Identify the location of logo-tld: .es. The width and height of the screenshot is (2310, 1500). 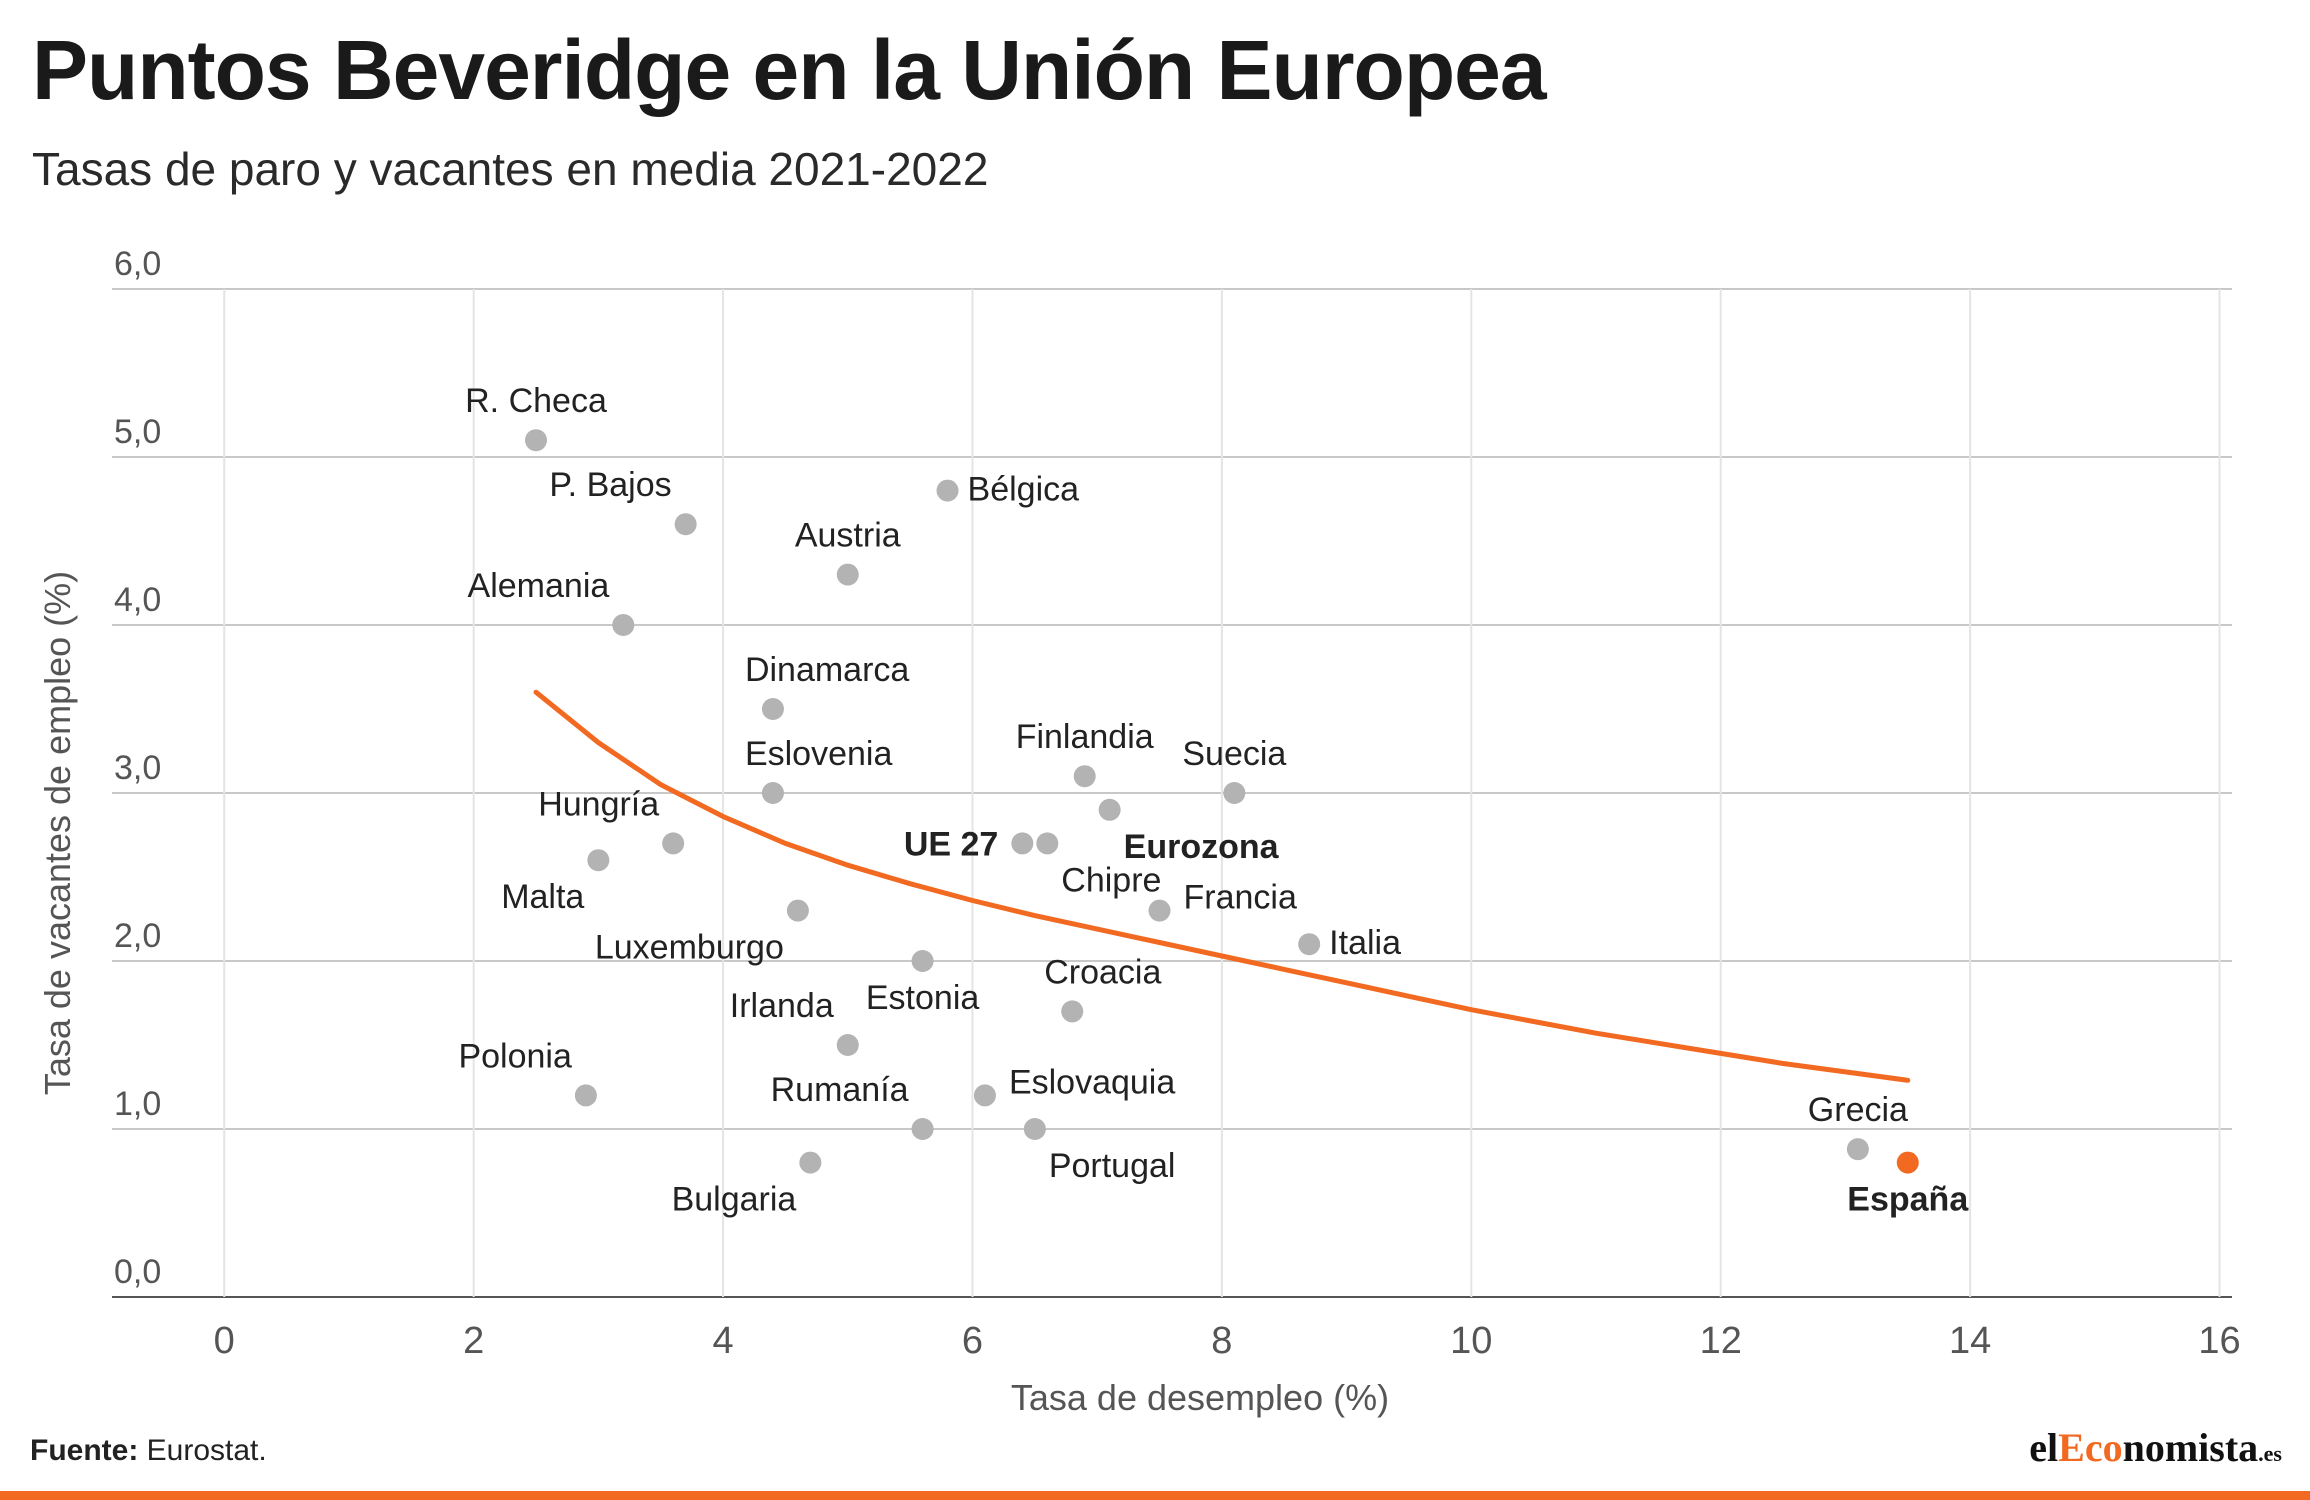
(2270, 1453).